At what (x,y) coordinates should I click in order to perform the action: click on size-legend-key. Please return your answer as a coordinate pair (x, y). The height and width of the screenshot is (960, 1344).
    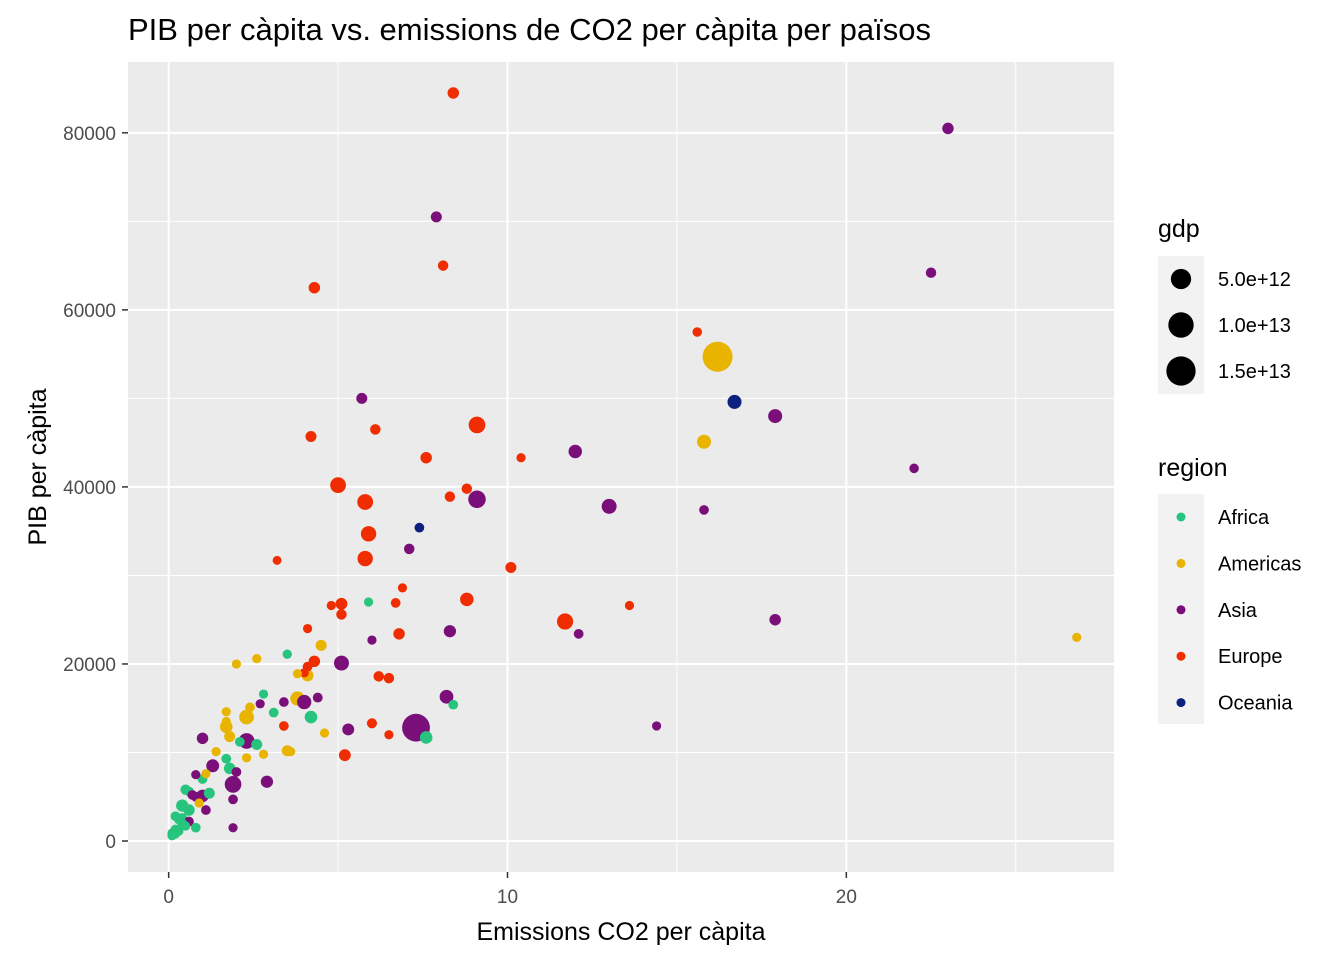
    Looking at the image, I should click on (1181, 279).